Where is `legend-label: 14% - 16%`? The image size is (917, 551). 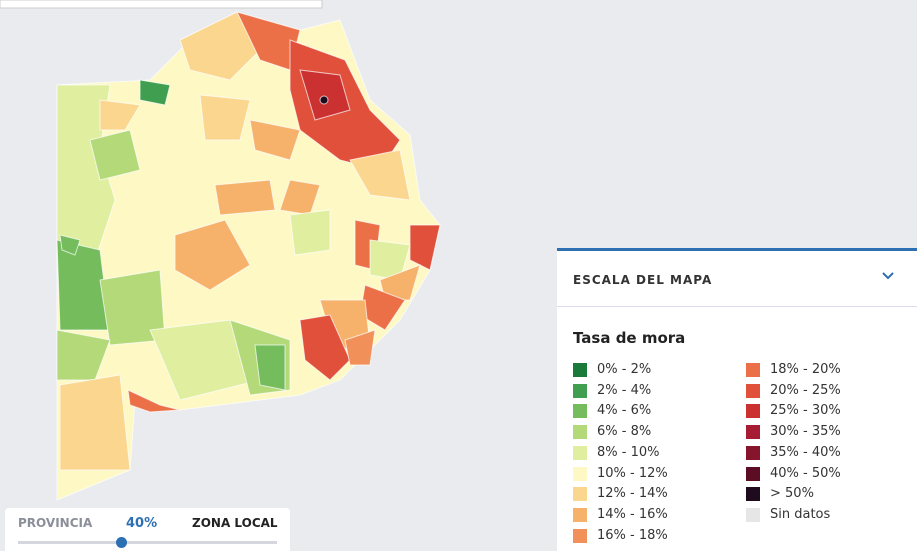 legend-label: 14% - 16% is located at coordinates (632, 514).